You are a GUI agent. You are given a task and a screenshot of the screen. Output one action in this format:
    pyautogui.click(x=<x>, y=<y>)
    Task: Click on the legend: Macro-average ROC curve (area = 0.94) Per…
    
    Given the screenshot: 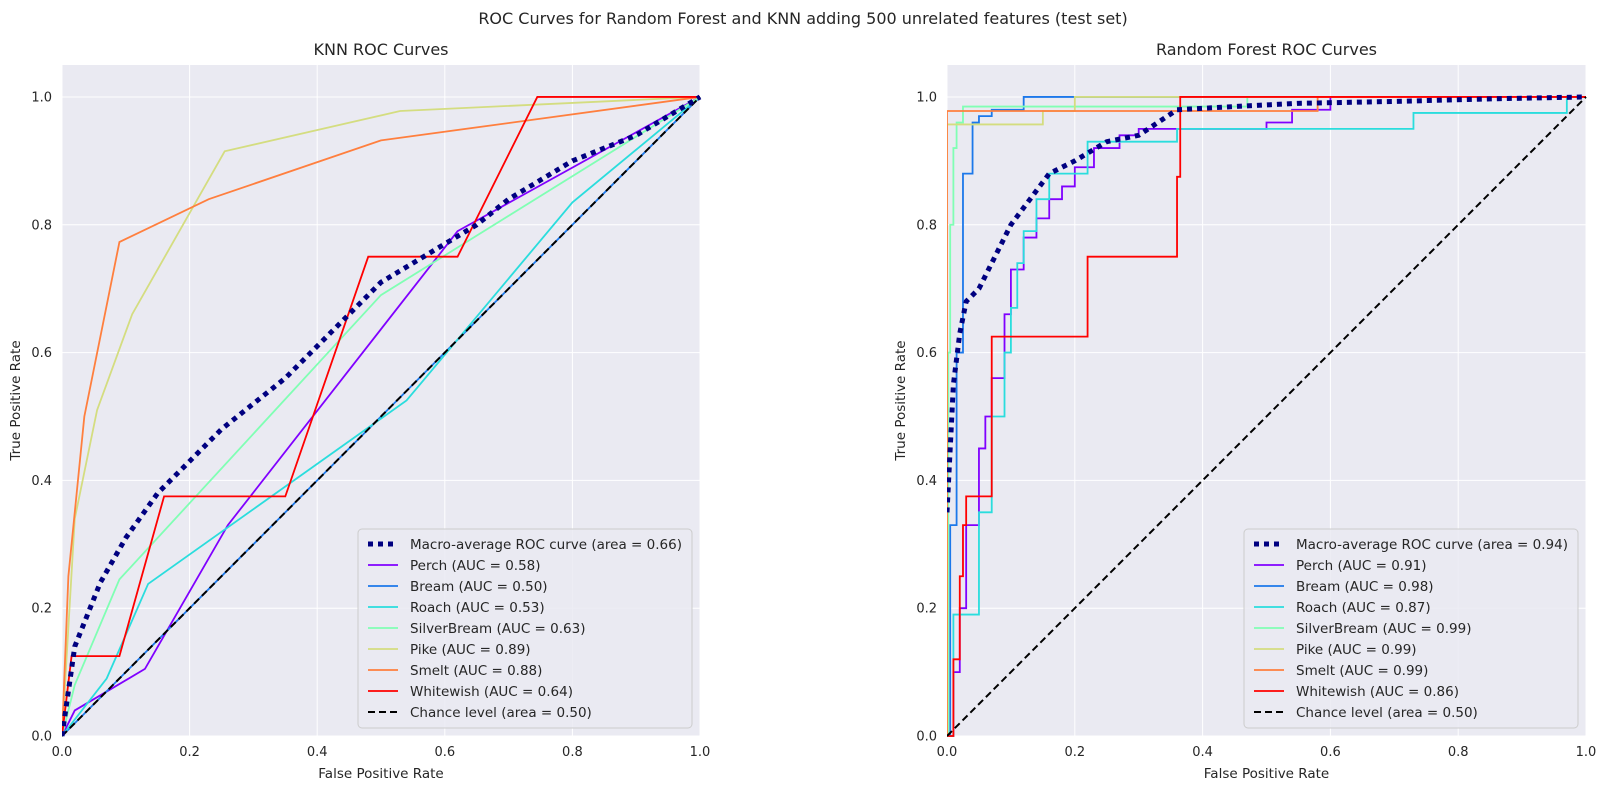 What is the action you would take?
    pyautogui.click(x=1411, y=628)
    